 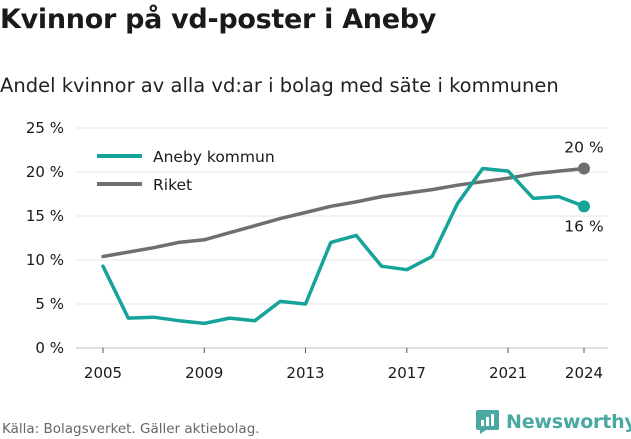 I want to click on y-tick-label: 15 %, so click(x=45, y=216).